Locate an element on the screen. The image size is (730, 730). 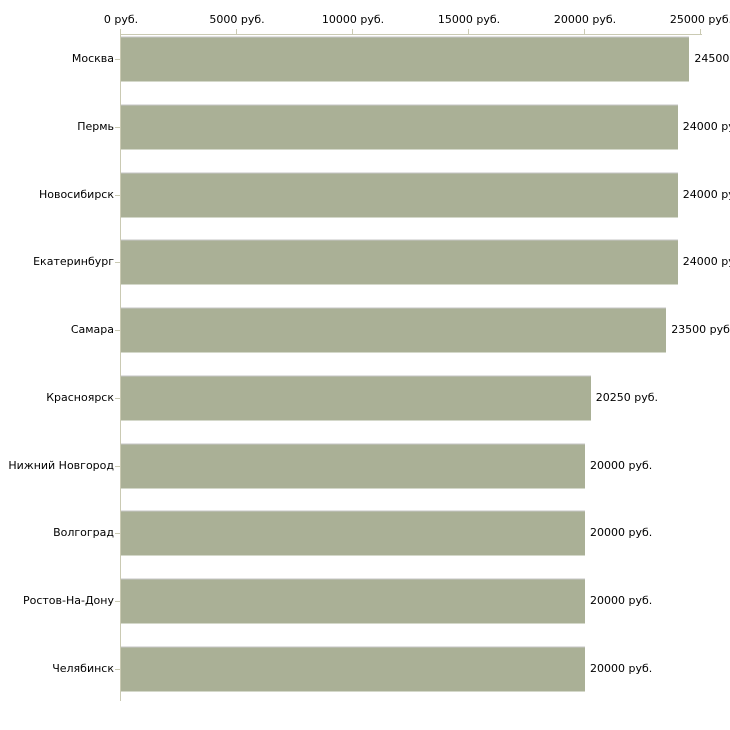
bar-row: Челябинск 20000 руб. is located at coordinates (365, 669).